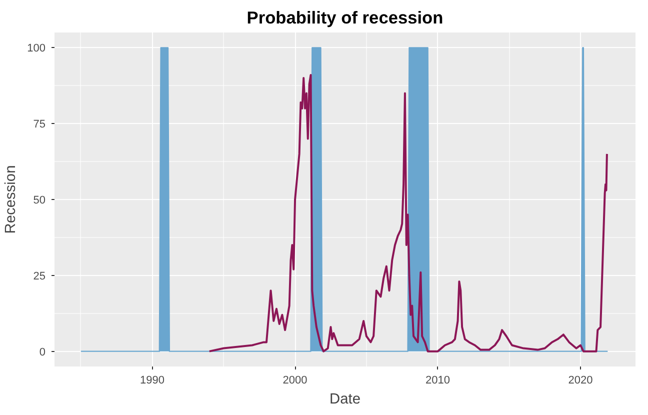 The height and width of the screenshot is (415, 648). I want to click on y-tick-label: 75, so click(39, 124).